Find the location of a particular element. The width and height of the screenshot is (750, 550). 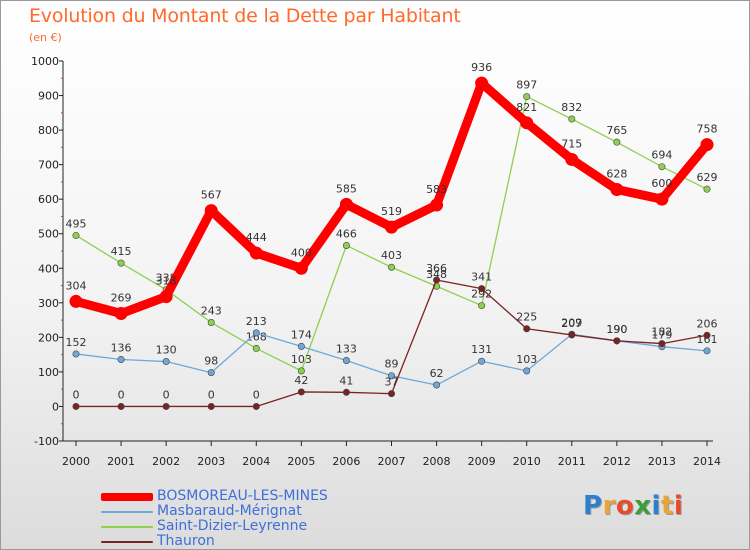

data-label: 152 is located at coordinates (76, 342).